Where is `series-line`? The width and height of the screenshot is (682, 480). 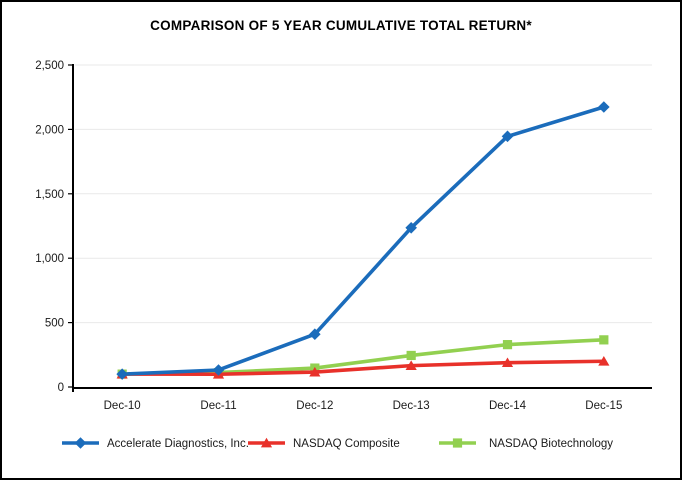 series-line is located at coordinates (363, 368).